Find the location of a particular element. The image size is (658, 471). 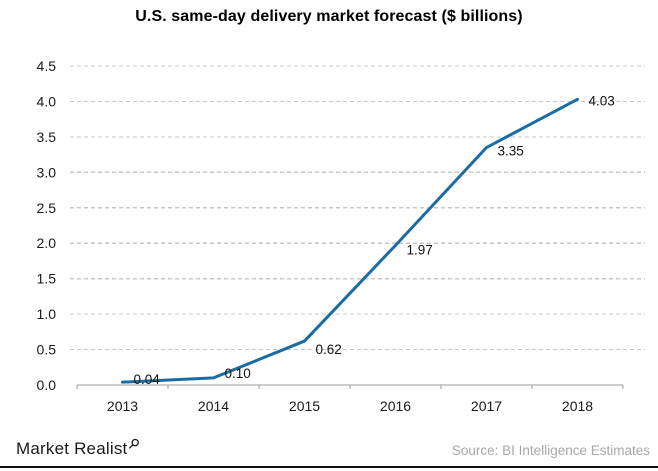

y-axis-tick-label: 4.5 is located at coordinates (47, 66).